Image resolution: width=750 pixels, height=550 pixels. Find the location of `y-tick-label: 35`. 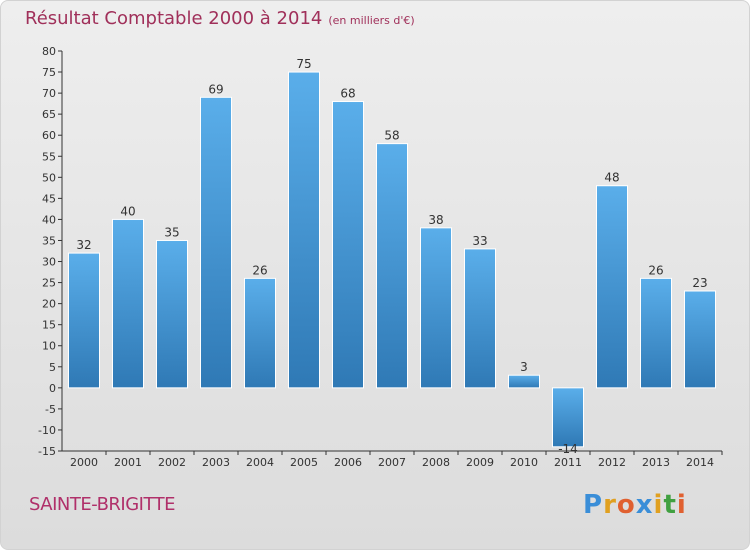

y-tick-label: 35 is located at coordinates (49, 240).